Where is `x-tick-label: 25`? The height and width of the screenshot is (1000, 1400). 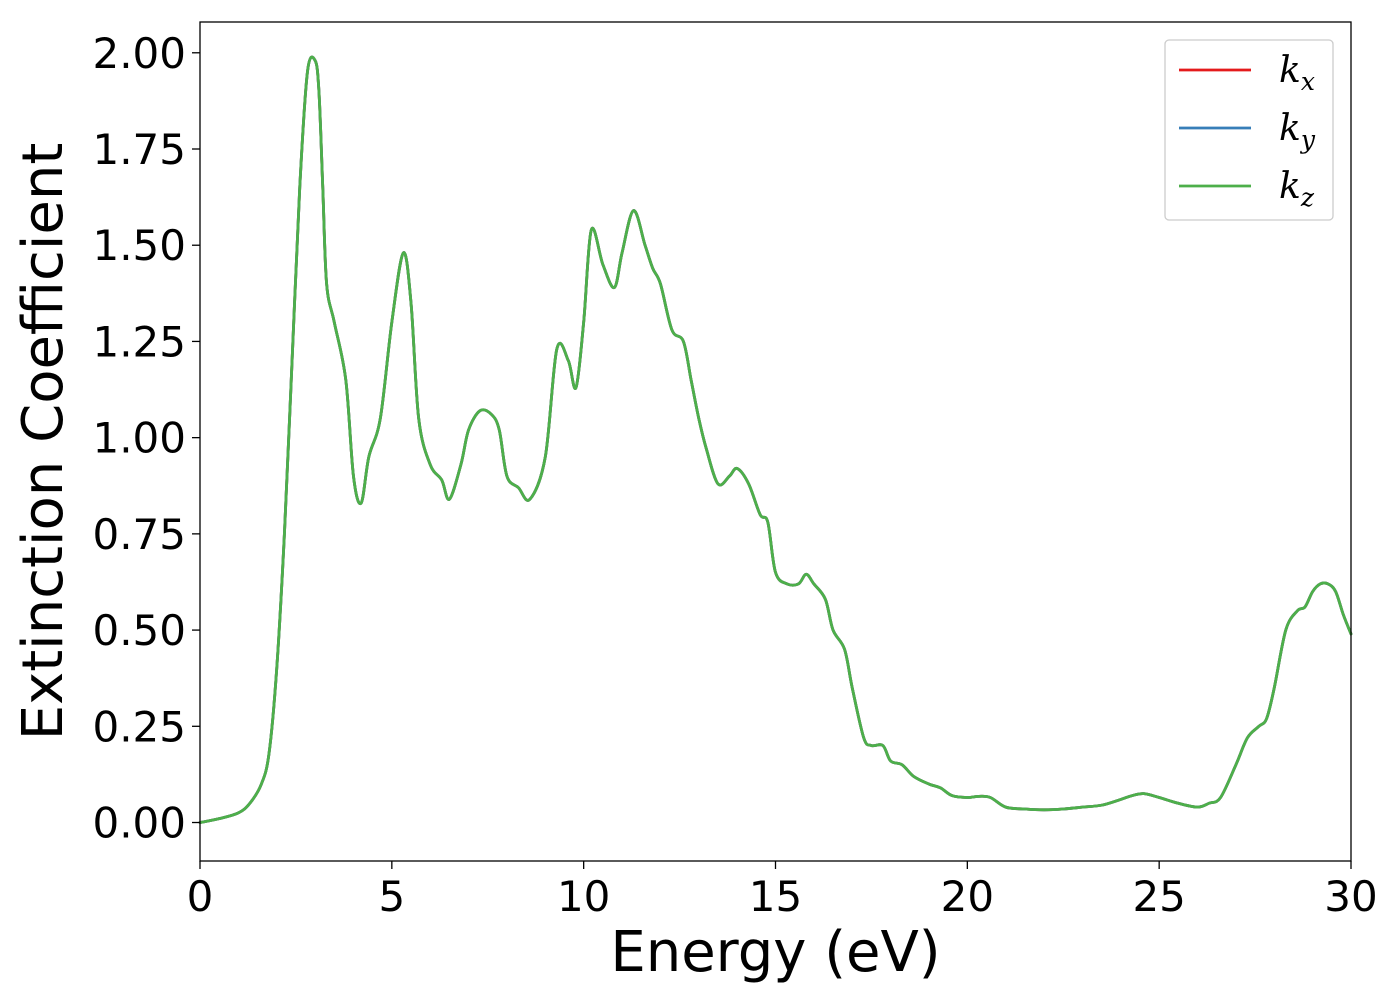
x-tick-label: 25 is located at coordinates (1158, 896).